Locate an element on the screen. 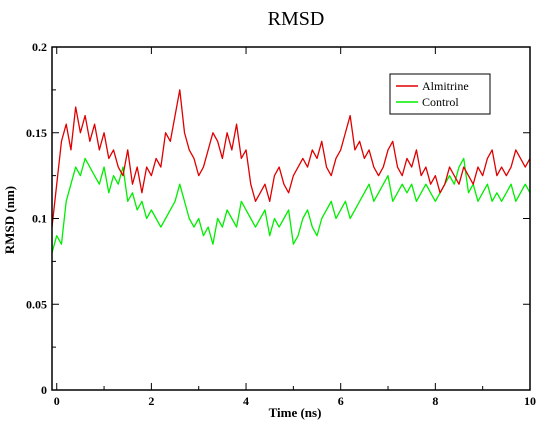 The height and width of the screenshot is (429, 550). legend: Almitrine Control is located at coordinates (440, 94).